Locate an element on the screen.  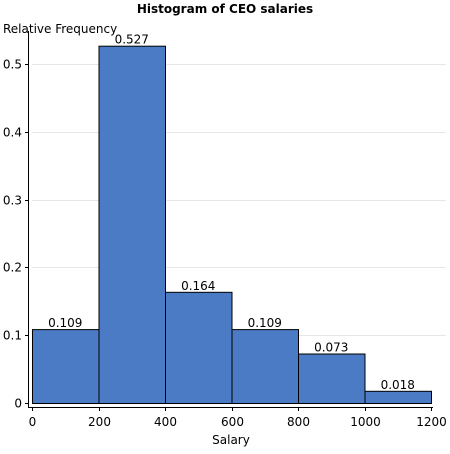
y-tick-label: 0.5 is located at coordinates (12, 65).